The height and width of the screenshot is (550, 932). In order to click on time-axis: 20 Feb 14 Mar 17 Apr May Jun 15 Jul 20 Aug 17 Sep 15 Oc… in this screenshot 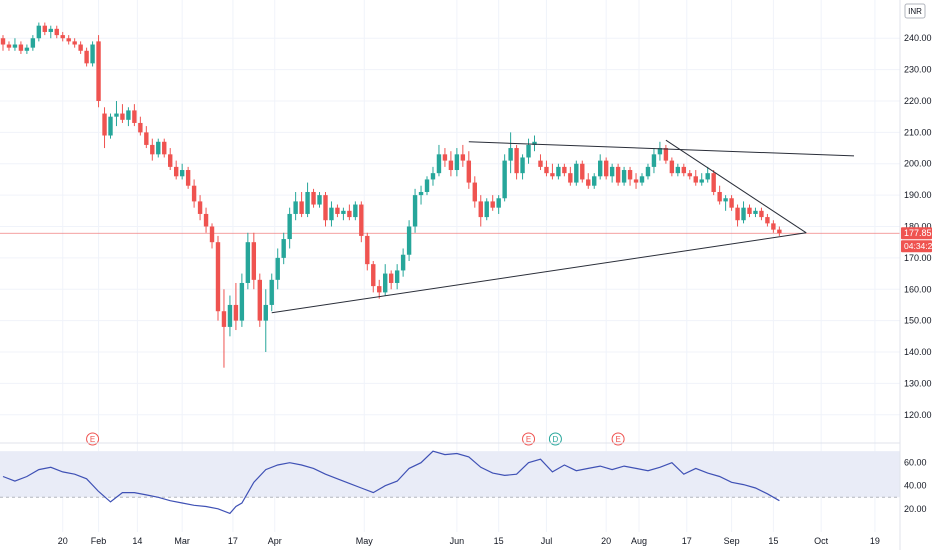, I will do `click(469, 541)`.